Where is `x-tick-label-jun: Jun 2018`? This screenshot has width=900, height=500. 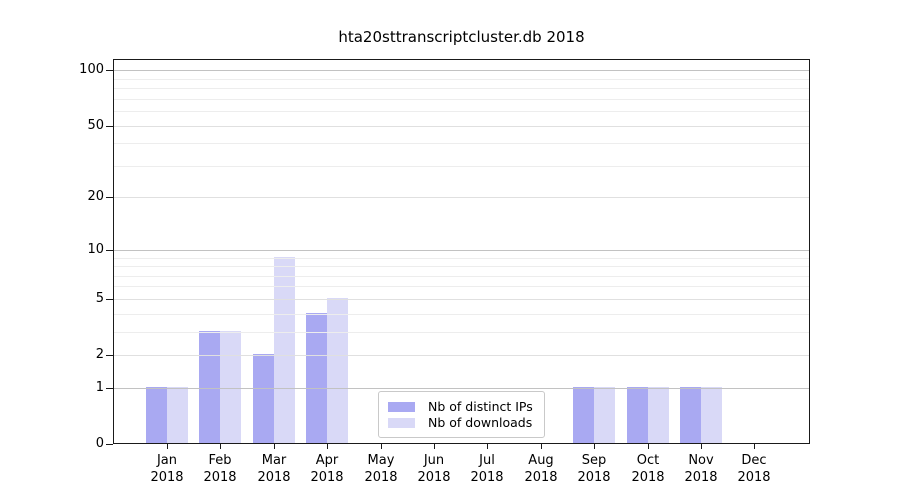 x-tick-label-jun: Jun 2018 is located at coordinates (434, 469).